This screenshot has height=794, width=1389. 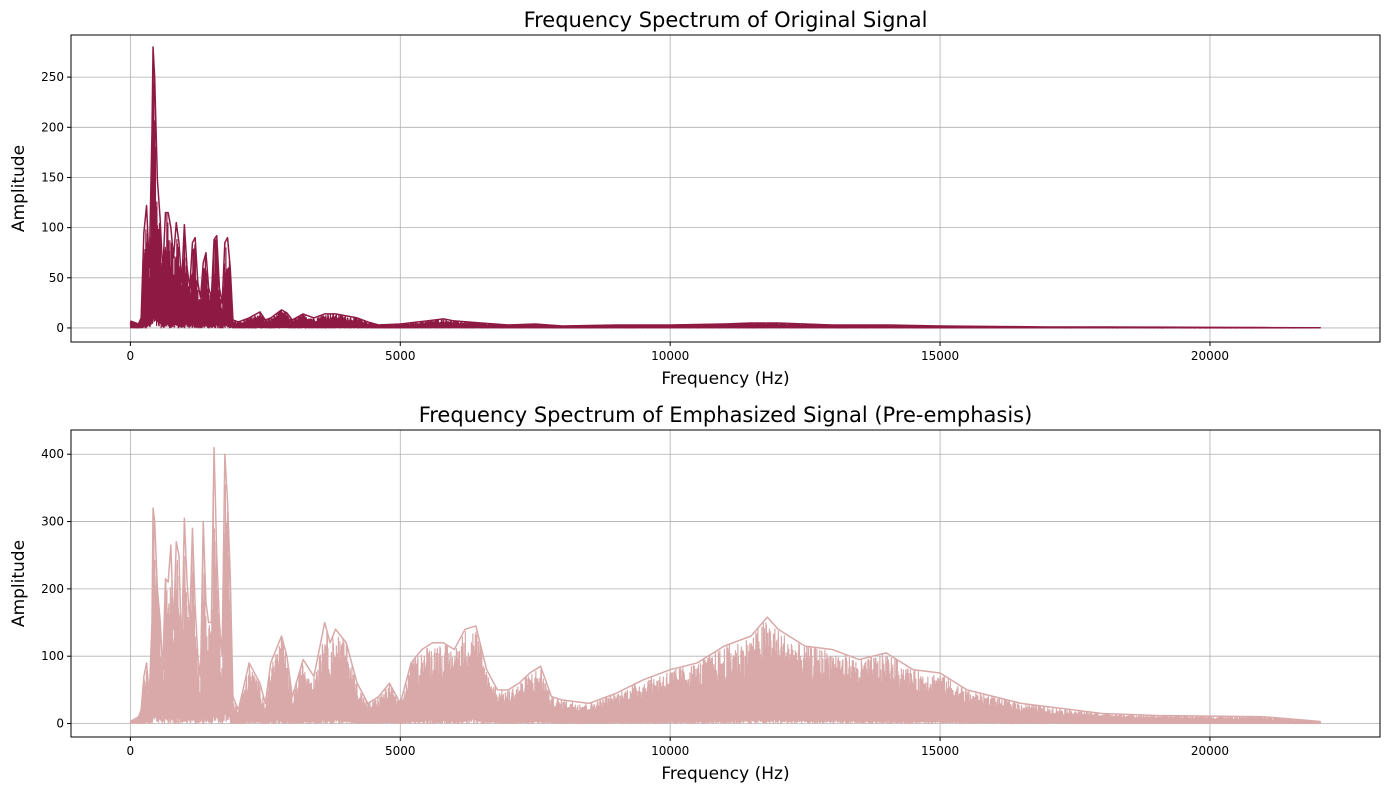 I want to click on y-tick-label: 50, so click(x=56, y=278).